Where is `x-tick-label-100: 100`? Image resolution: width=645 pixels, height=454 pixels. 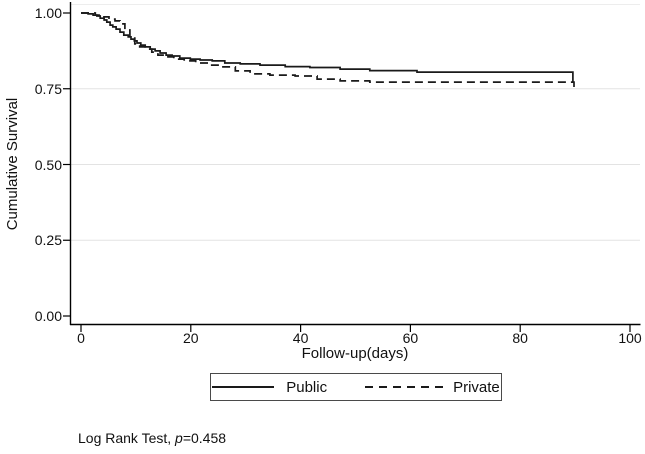
x-tick-label-100: 100 is located at coordinates (630, 338).